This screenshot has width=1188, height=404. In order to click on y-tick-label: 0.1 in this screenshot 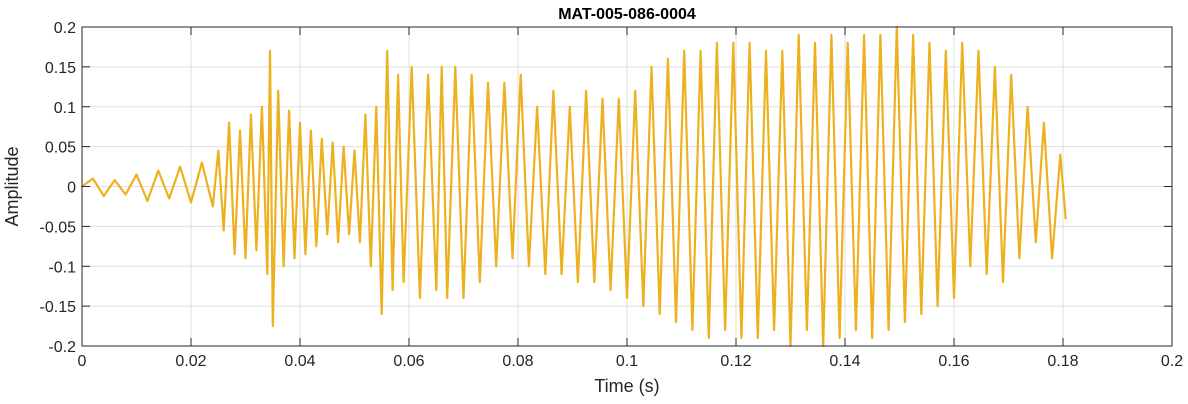, I will do `click(65, 108)`.